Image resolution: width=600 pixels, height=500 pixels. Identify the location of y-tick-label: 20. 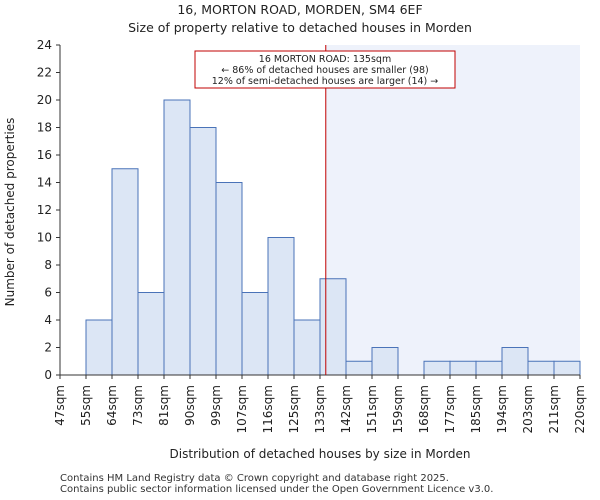
(44, 100).